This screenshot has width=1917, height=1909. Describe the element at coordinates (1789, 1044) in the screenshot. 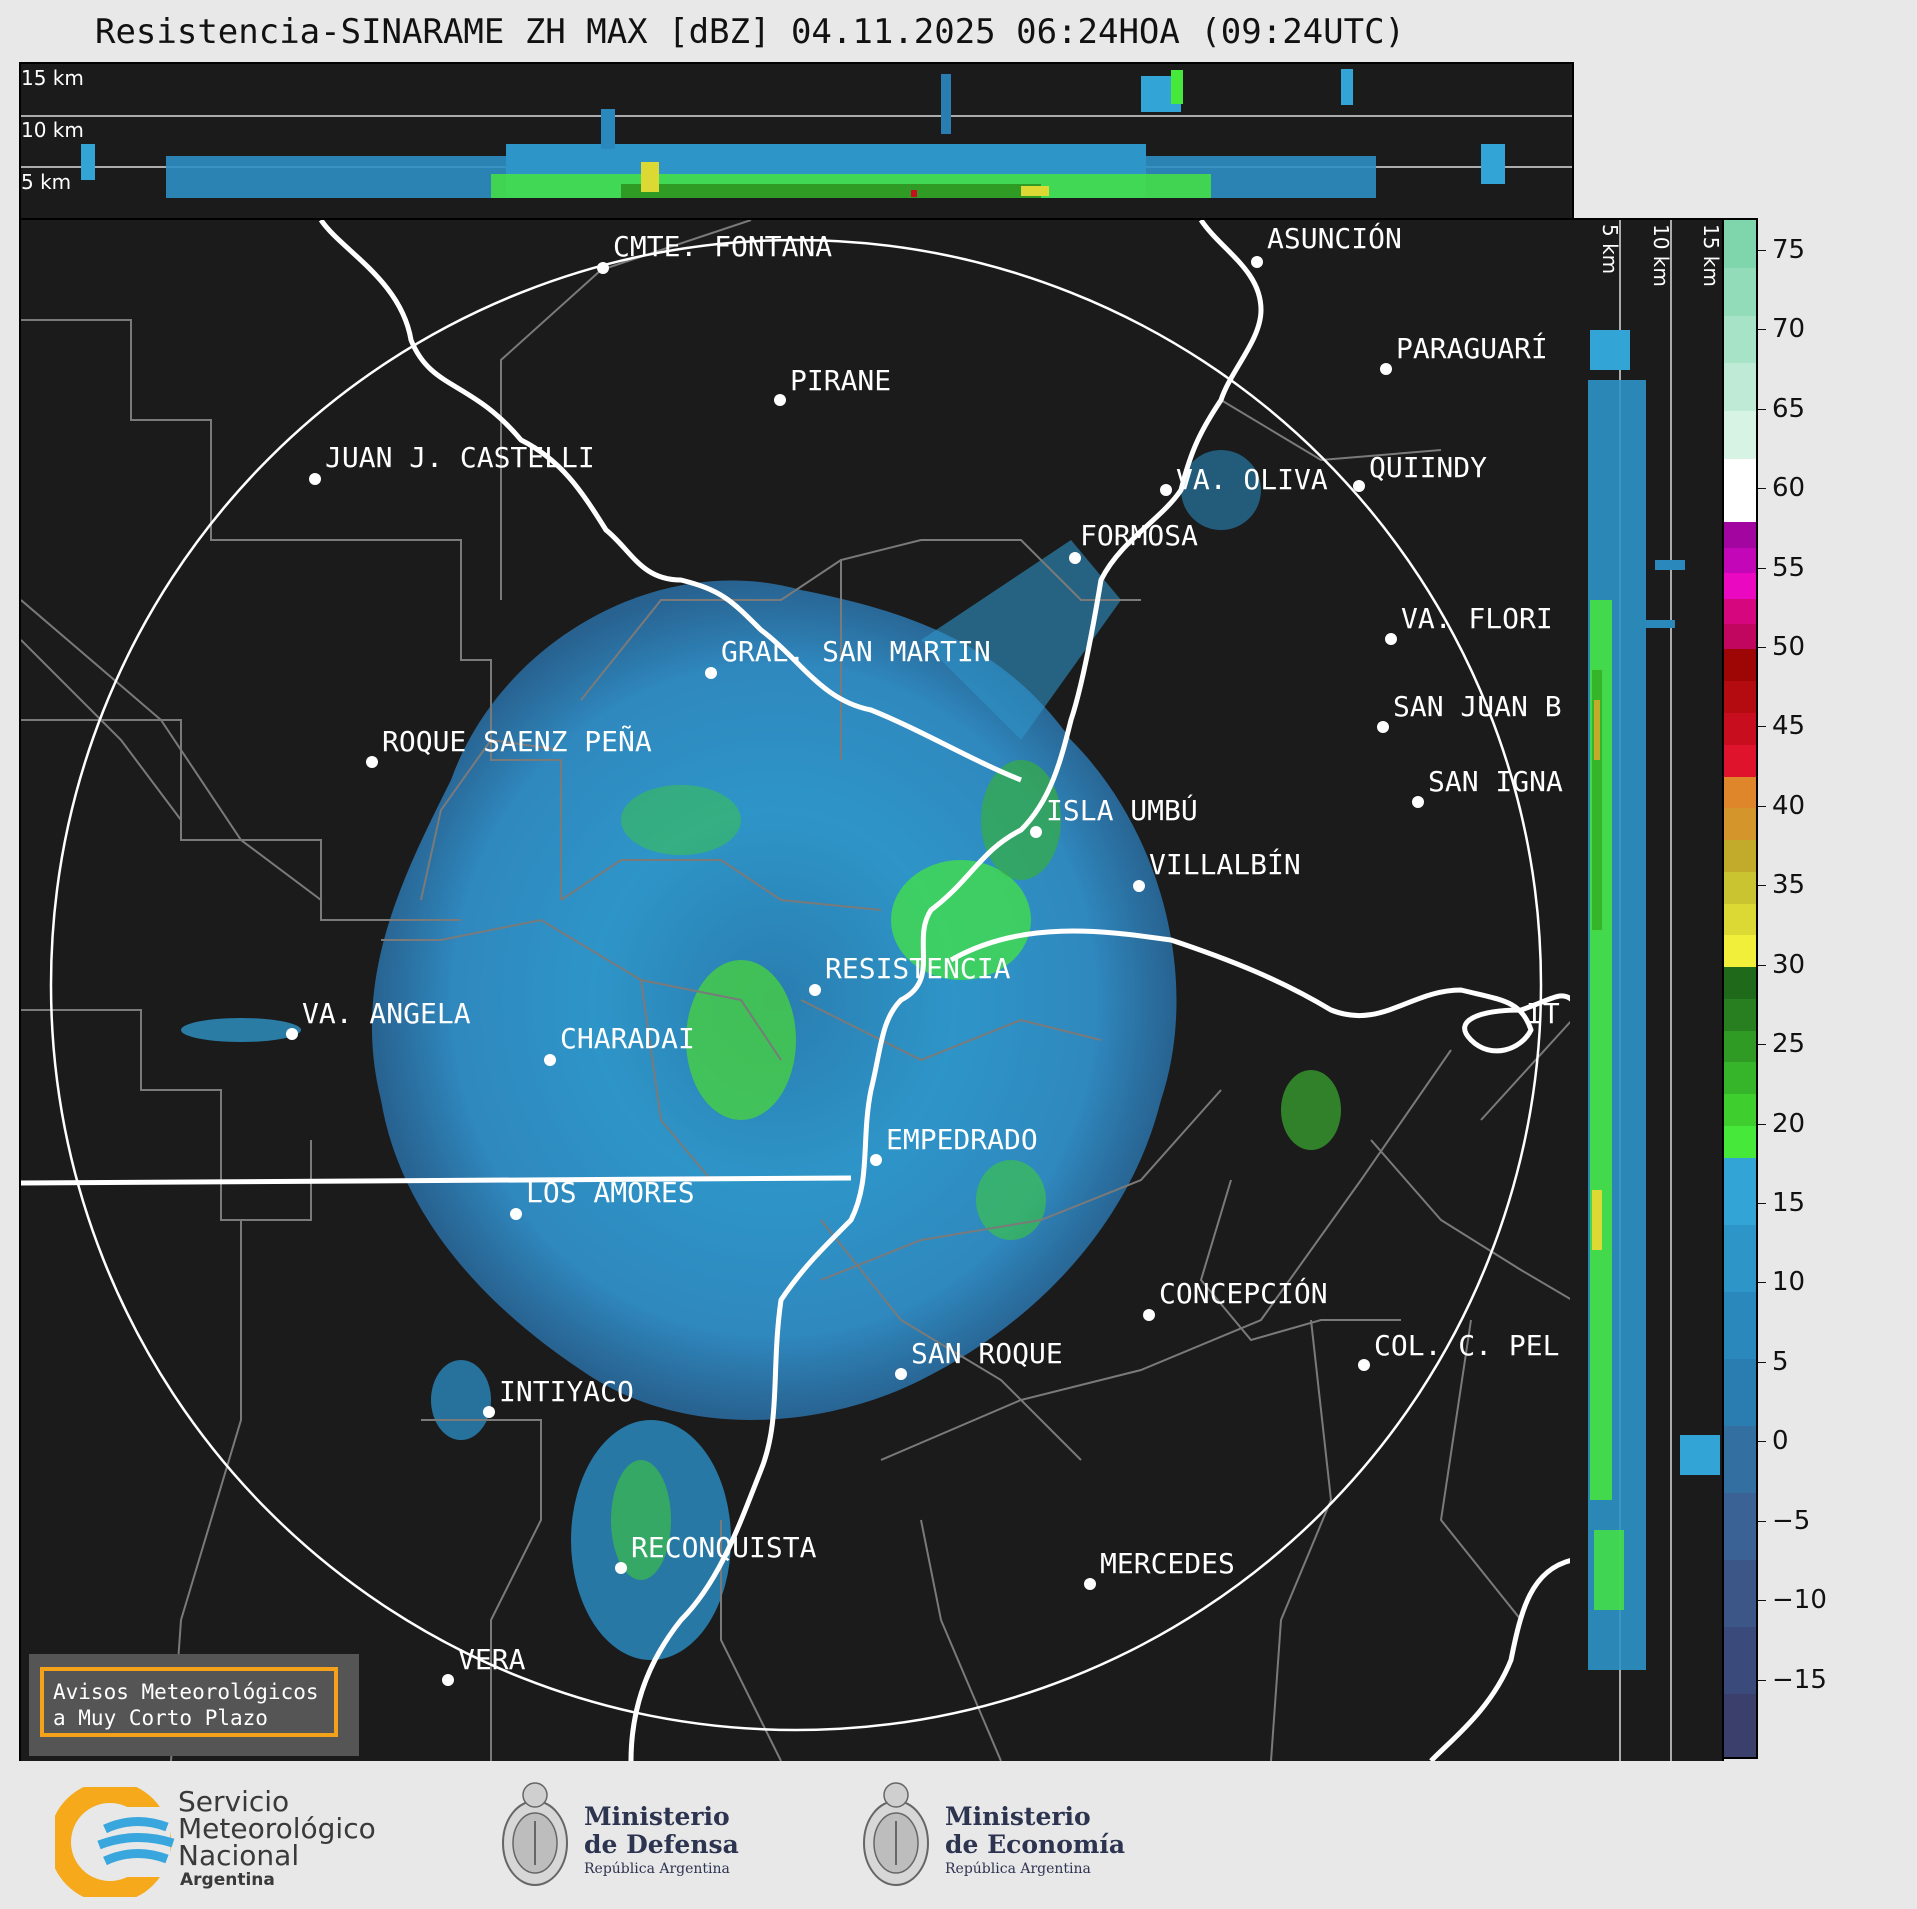

I see `colorbar-tick-label: 25` at that location.